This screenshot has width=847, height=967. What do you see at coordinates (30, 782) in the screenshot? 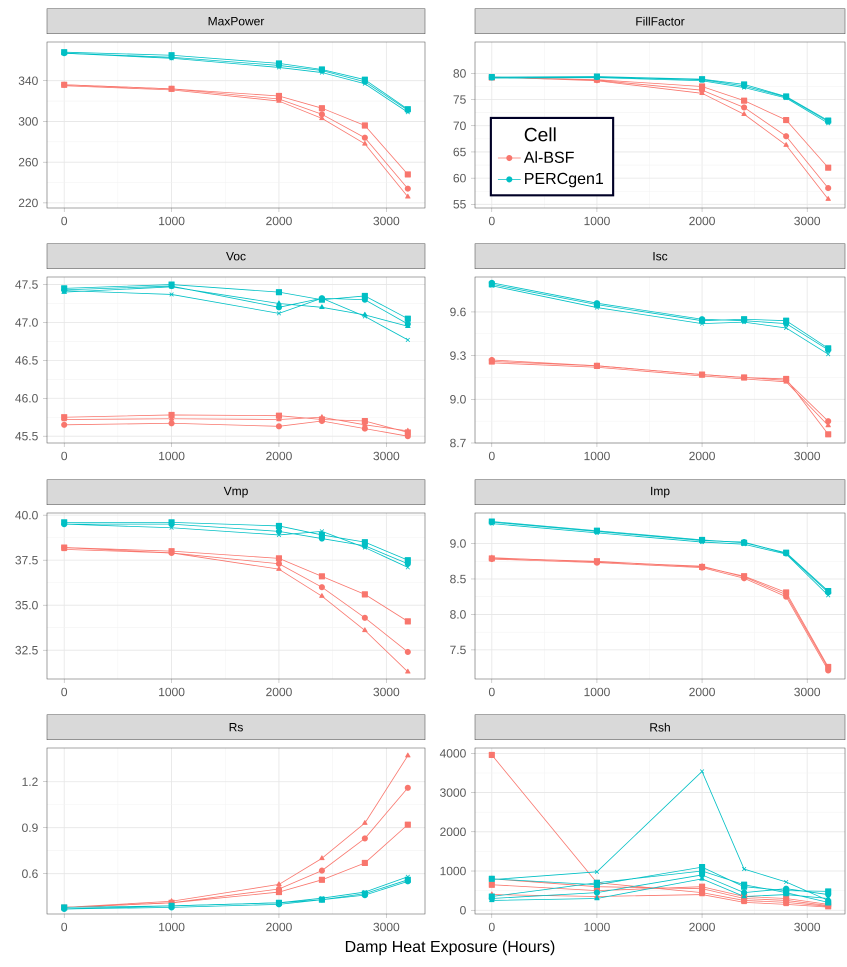
I see `y-tick-label: 1.2` at bounding box center [30, 782].